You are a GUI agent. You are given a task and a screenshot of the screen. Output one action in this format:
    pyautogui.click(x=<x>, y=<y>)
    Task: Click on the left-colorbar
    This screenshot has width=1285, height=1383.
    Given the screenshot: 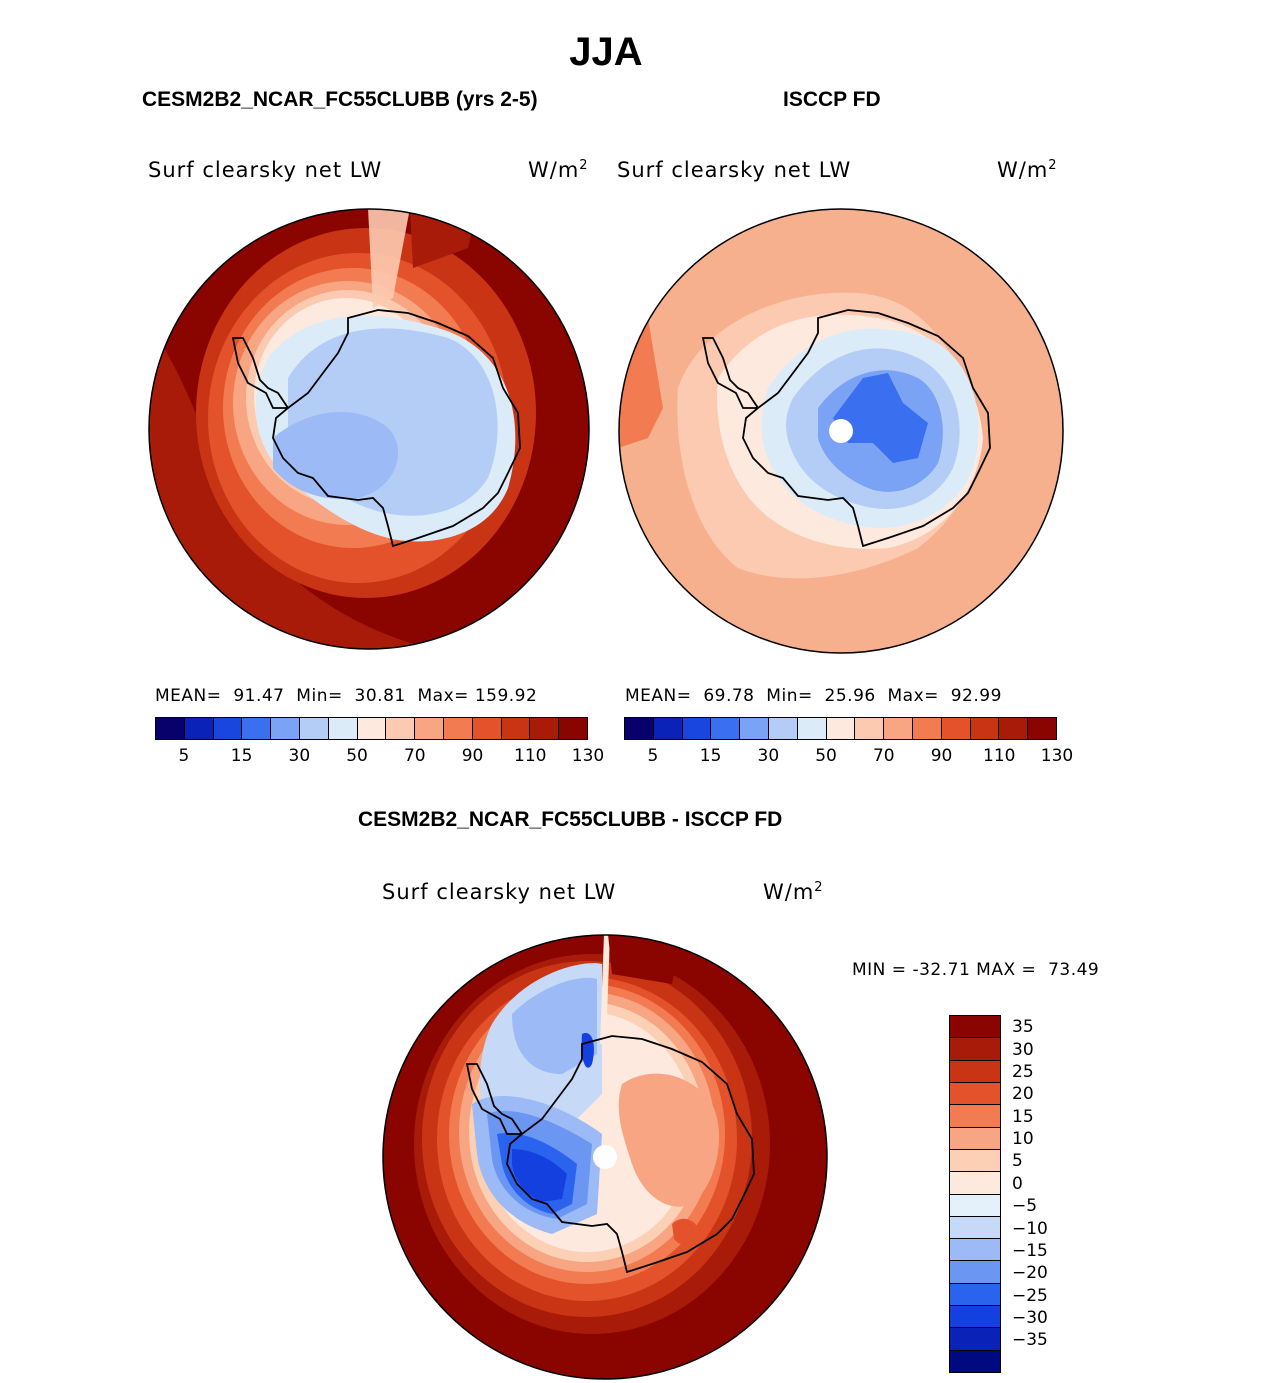 What is the action you would take?
    pyautogui.click(x=371, y=728)
    